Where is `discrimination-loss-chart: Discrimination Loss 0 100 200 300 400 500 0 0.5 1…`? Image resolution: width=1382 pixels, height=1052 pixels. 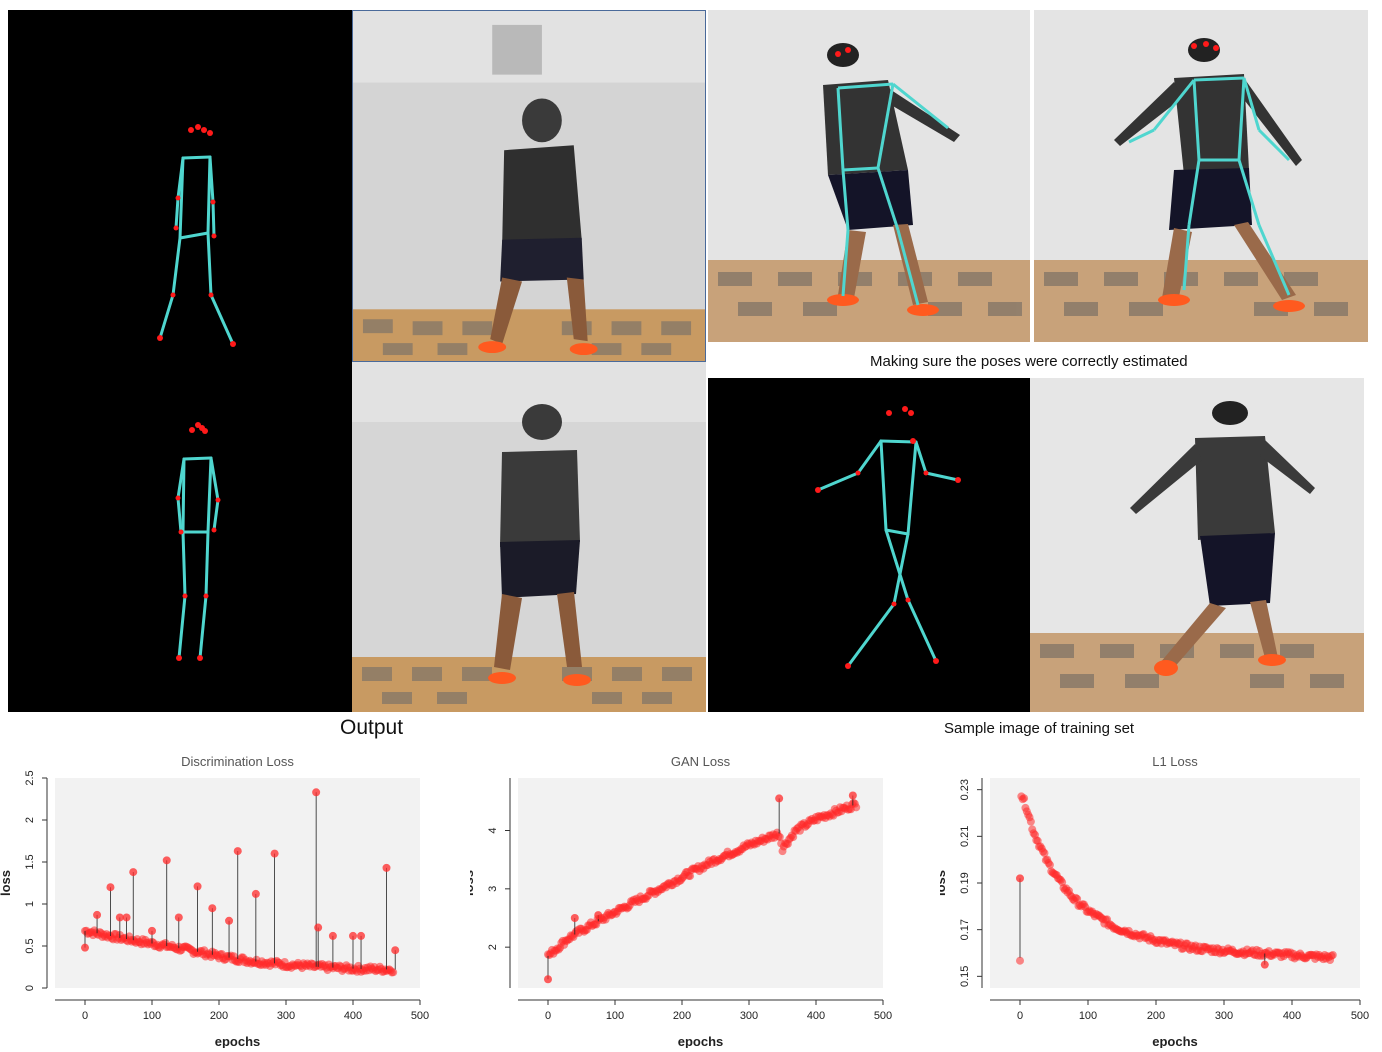 discrimination-loss-chart: Discrimination Loss 0 100 200 300 400 500 0 0.5 1… is located at coordinates (220, 898).